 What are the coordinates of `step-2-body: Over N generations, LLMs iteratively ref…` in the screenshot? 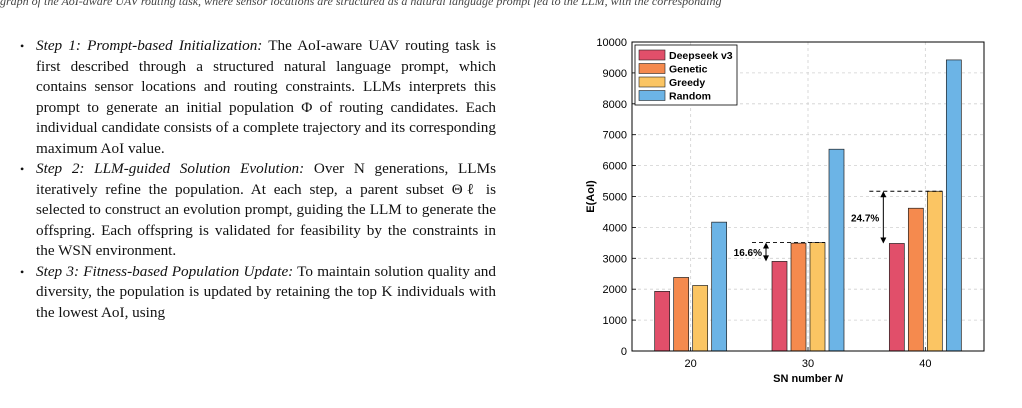 It's located at (266, 209).